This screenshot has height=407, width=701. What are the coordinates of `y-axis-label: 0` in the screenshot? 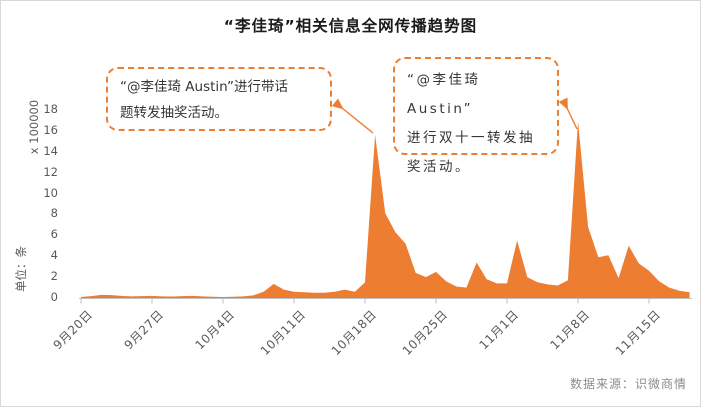 It's located at (54, 297).